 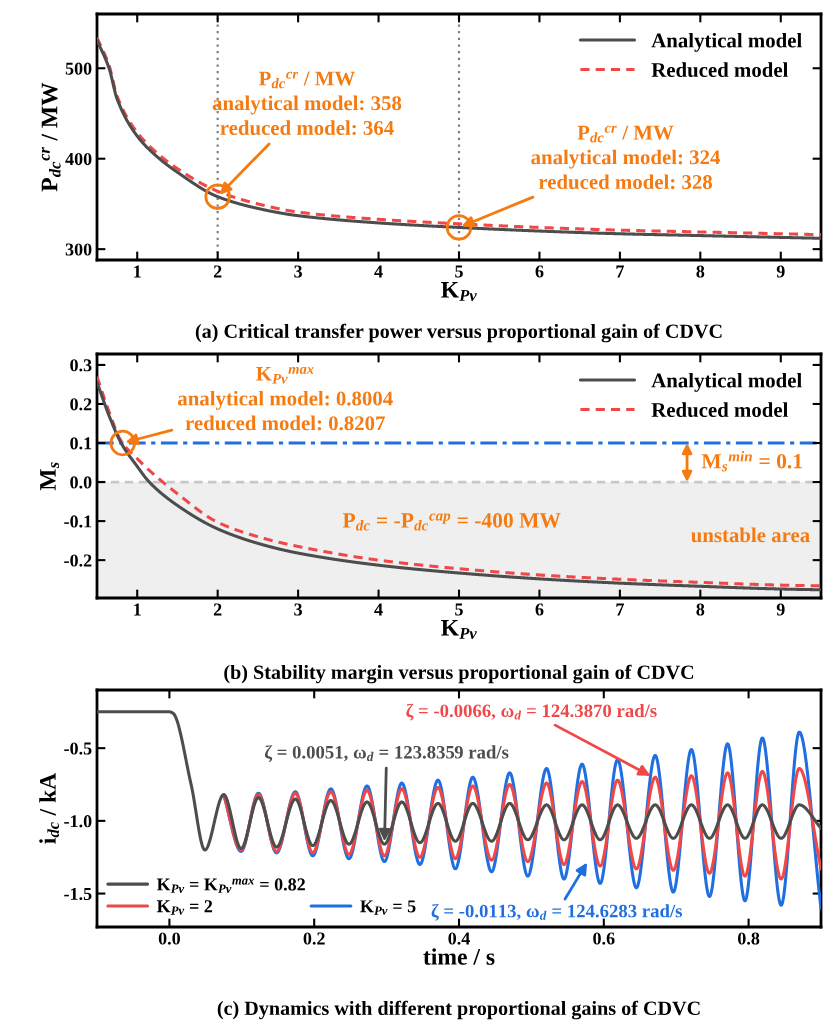 What do you see at coordinates (458, 333) in the screenshot?
I see `text: (a) Critical transfer power versus proportional gain of CDVC` at bounding box center [458, 333].